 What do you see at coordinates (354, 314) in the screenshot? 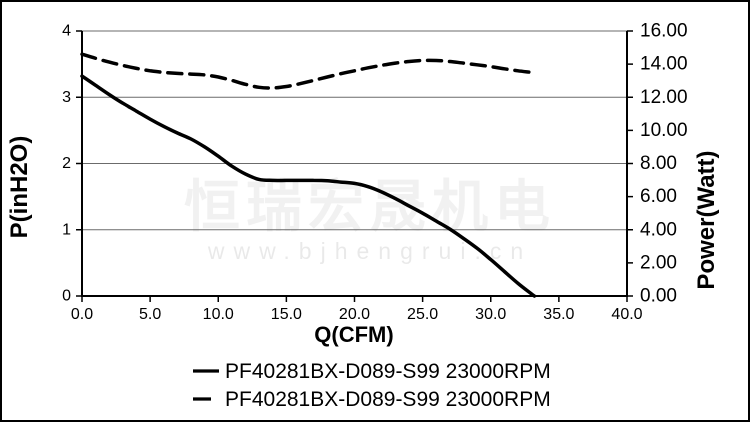
I see `x-tick-label: 20.0` at bounding box center [354, 314].